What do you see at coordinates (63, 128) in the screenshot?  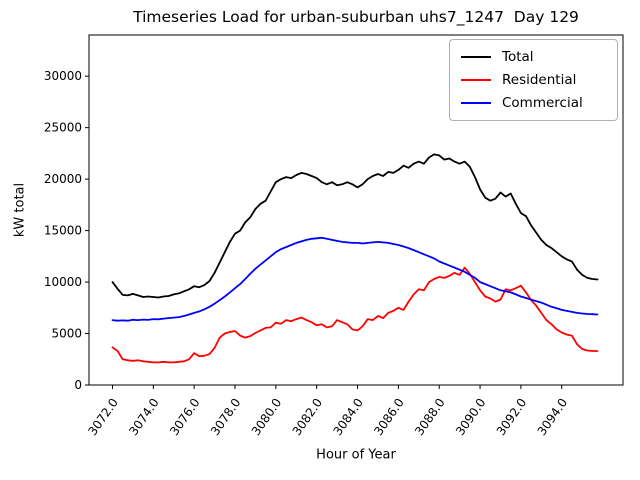 I see `y-tick-label: 25000` at bounding box center [63, 128].